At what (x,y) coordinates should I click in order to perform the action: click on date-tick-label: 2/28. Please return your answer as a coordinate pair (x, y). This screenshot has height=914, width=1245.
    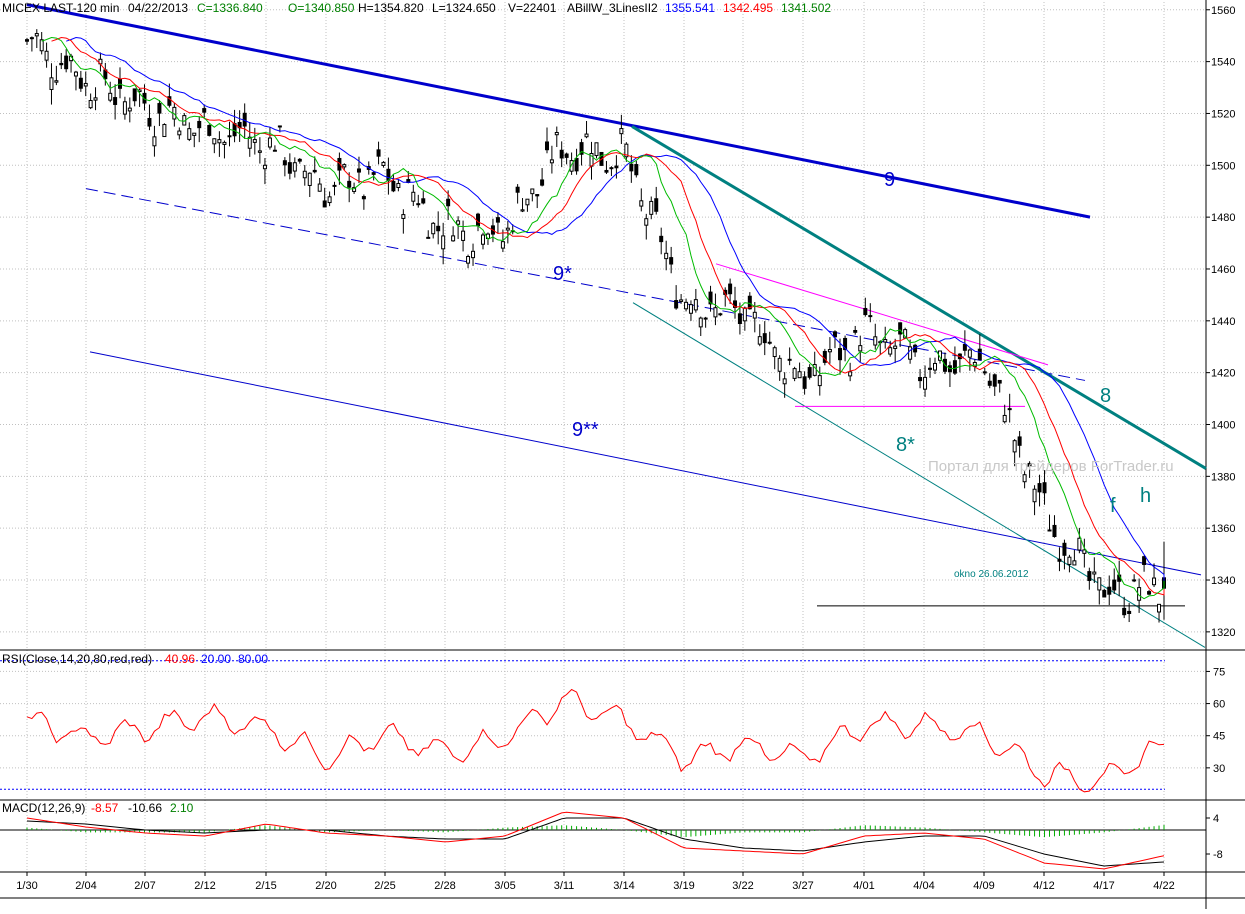
    Looking at the image, I should click on (444, 886).